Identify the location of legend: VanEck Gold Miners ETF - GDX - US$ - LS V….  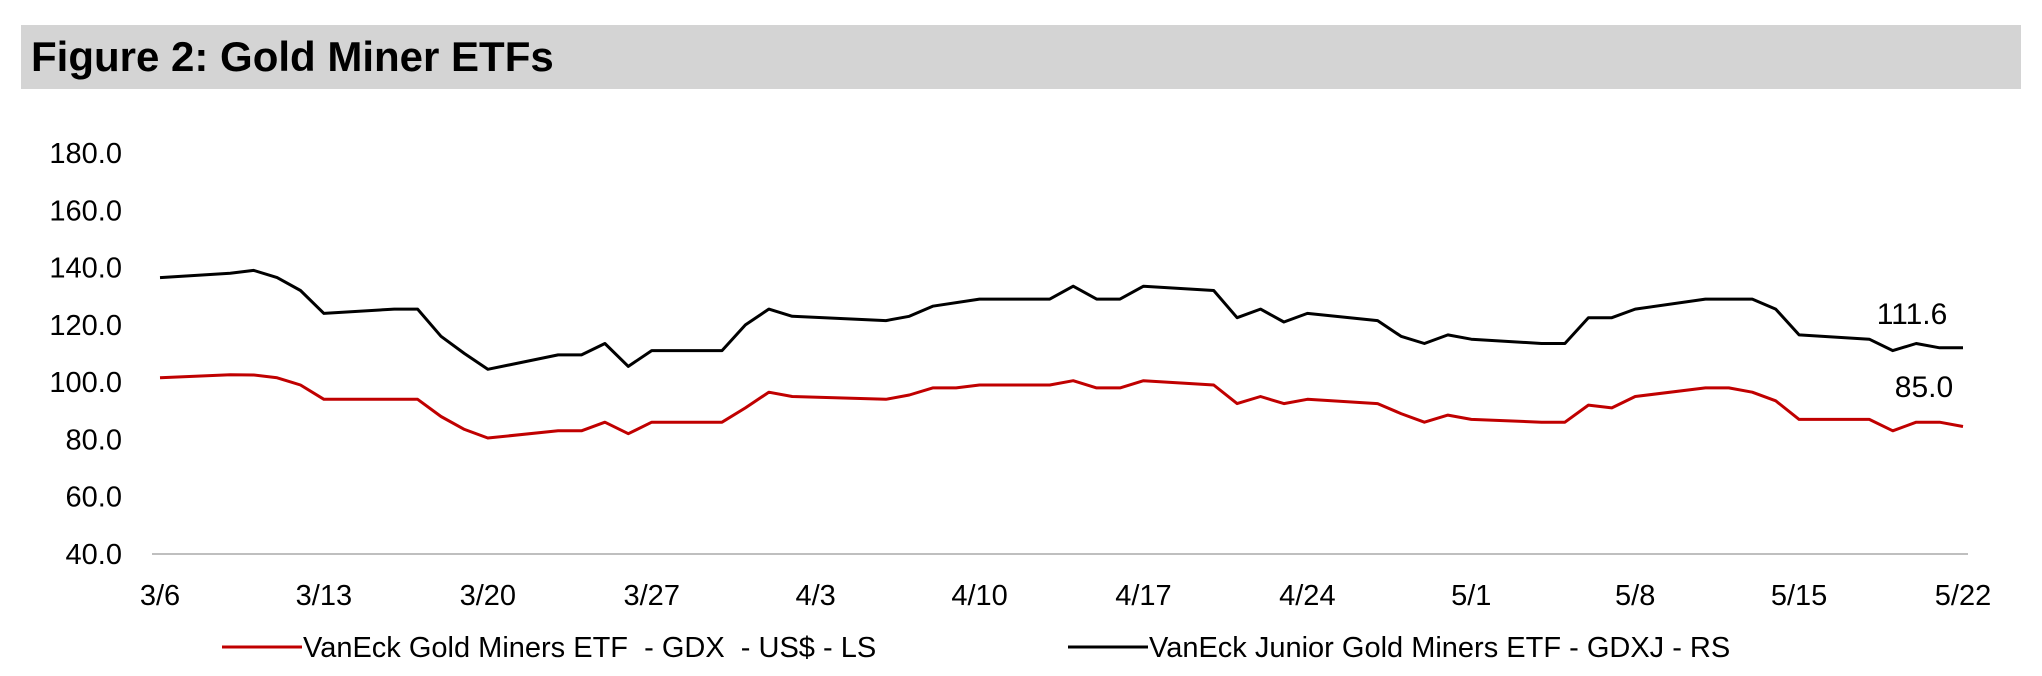
(976, 648).